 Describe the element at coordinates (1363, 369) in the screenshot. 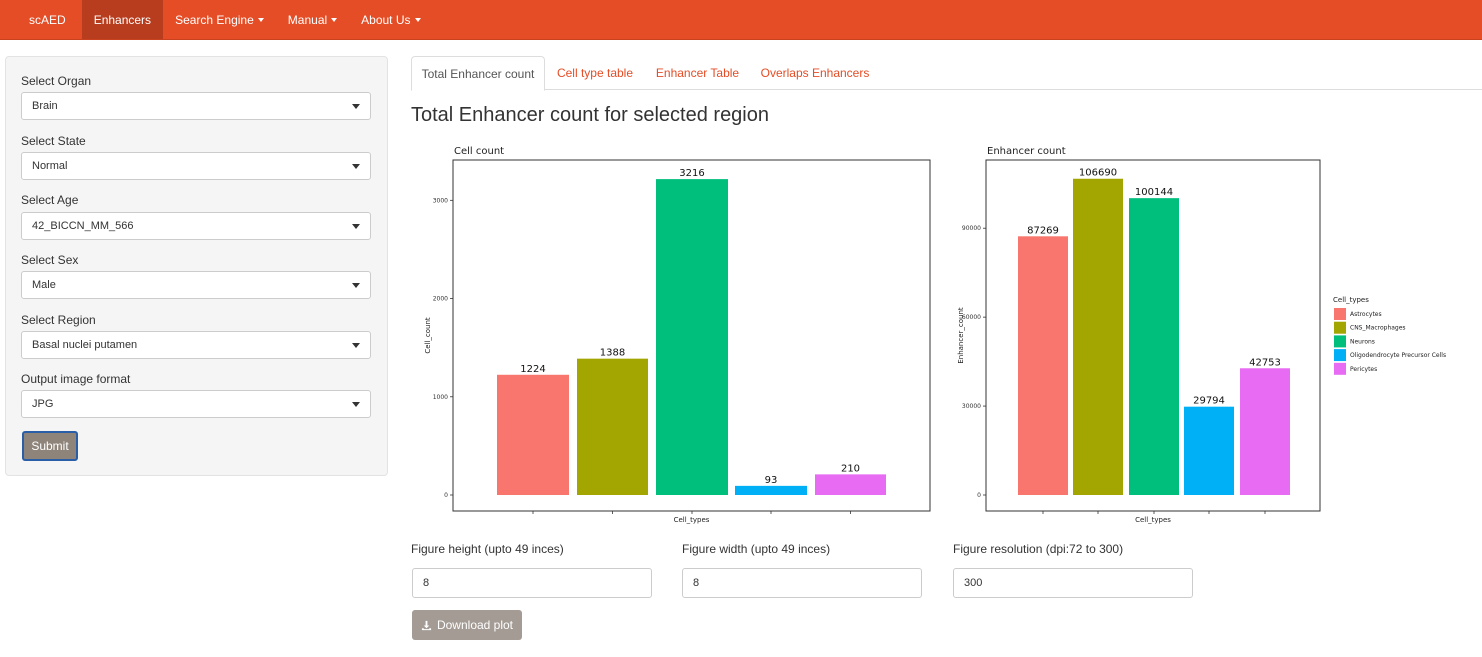

I see `legend-label: Pericytes` at that location.